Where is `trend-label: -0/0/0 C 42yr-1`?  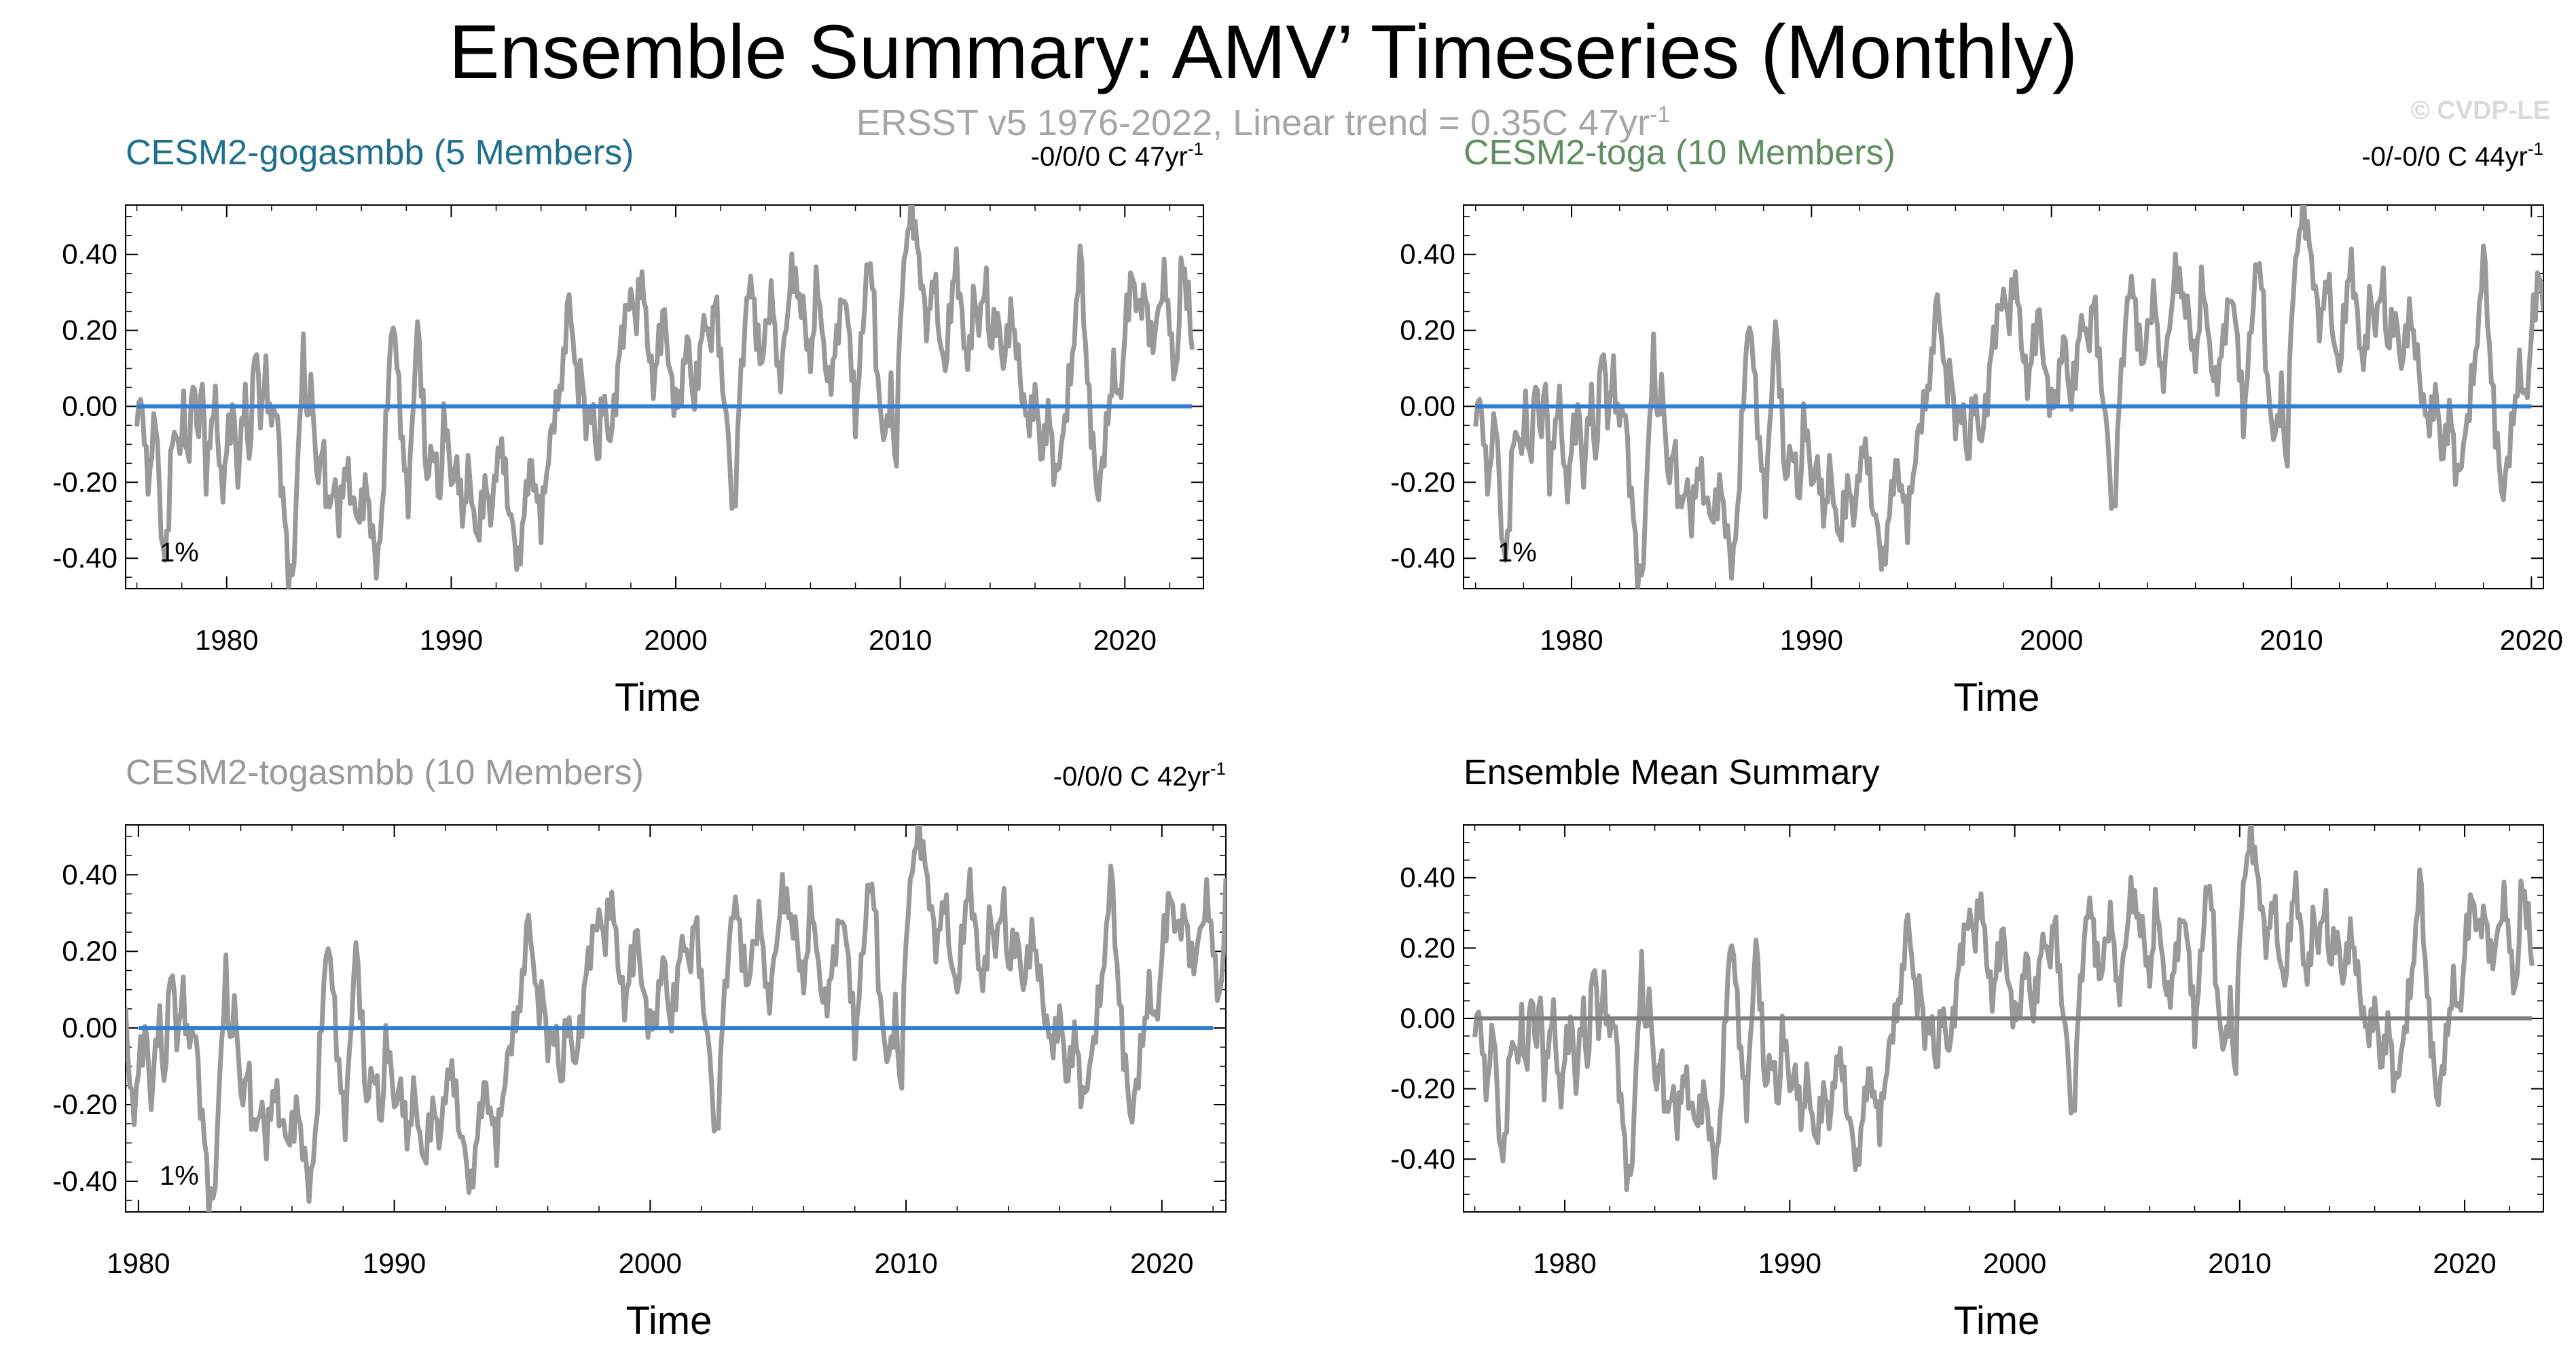 trend-label: -0/0/0 C 42yr-1 is located at coordinates (1139, 775).